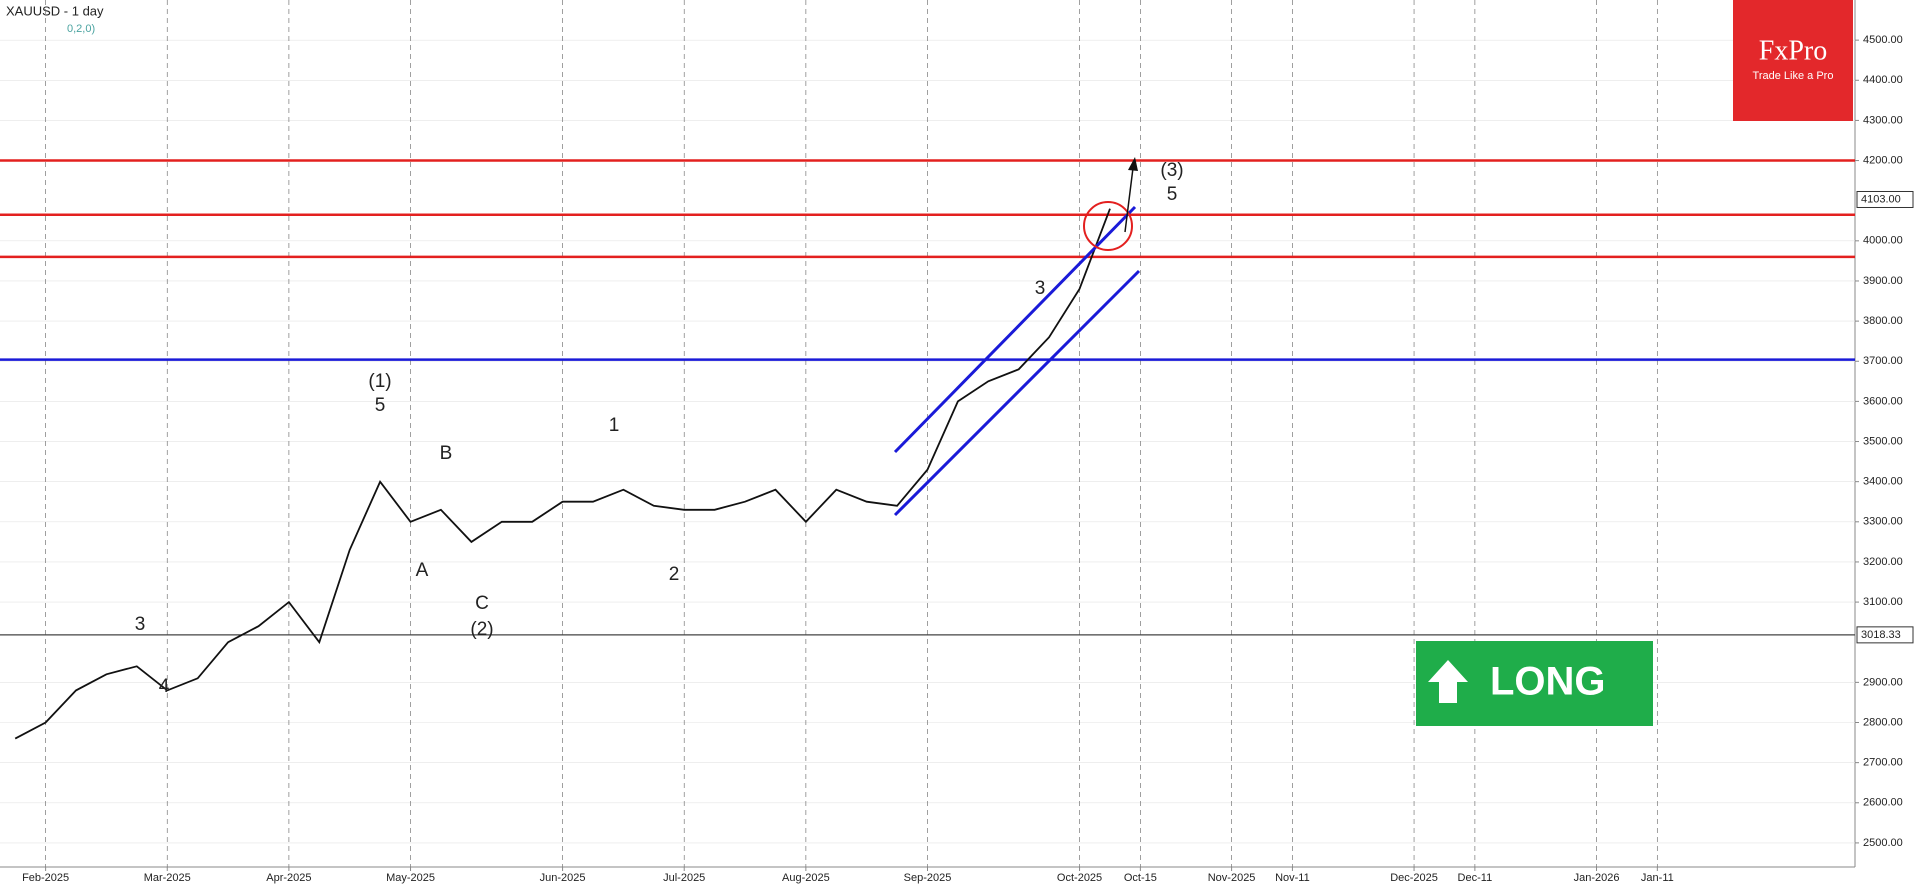  What do you see at coordinates (1171, 170) in the screenshot?
I see `wave-label: (3)` at bounding box center [1171, 170].